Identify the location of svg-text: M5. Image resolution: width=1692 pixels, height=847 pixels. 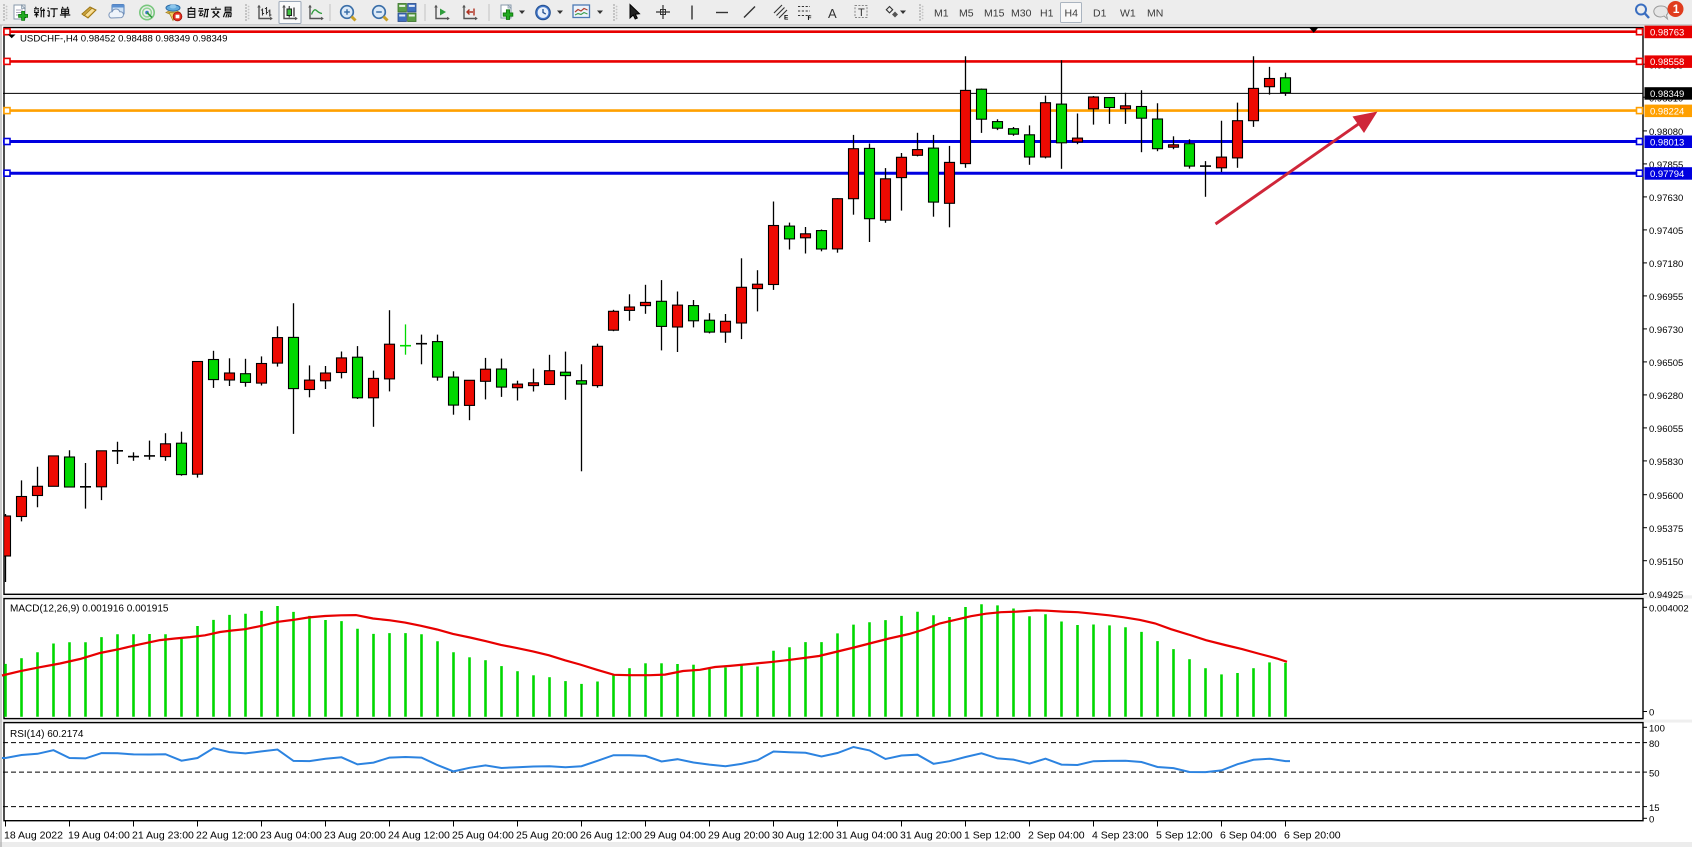
(966, 14).